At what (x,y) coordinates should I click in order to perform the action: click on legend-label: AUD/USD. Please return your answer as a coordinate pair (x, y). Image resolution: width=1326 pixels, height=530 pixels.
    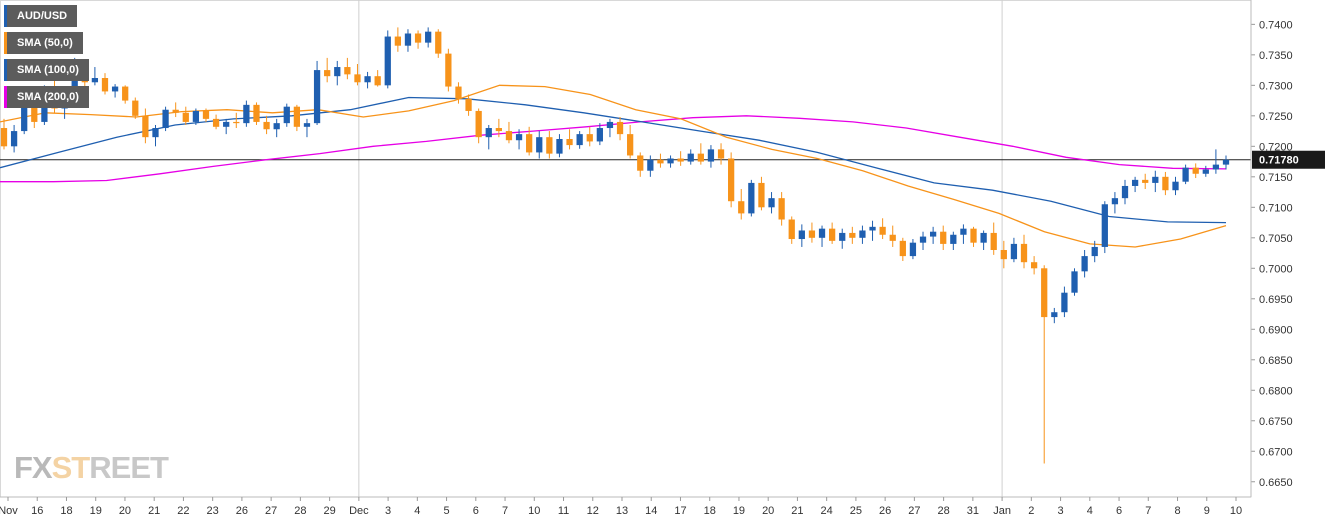
    Looking at the image, I should click on (42, 16).